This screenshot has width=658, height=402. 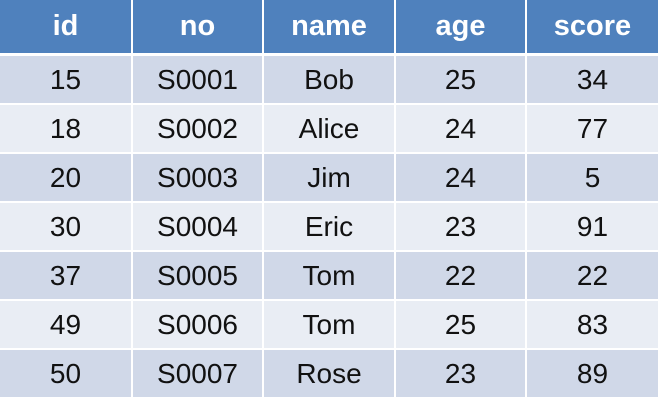 I want to click on table-cell-id: 15, so click(x=66, y=80).